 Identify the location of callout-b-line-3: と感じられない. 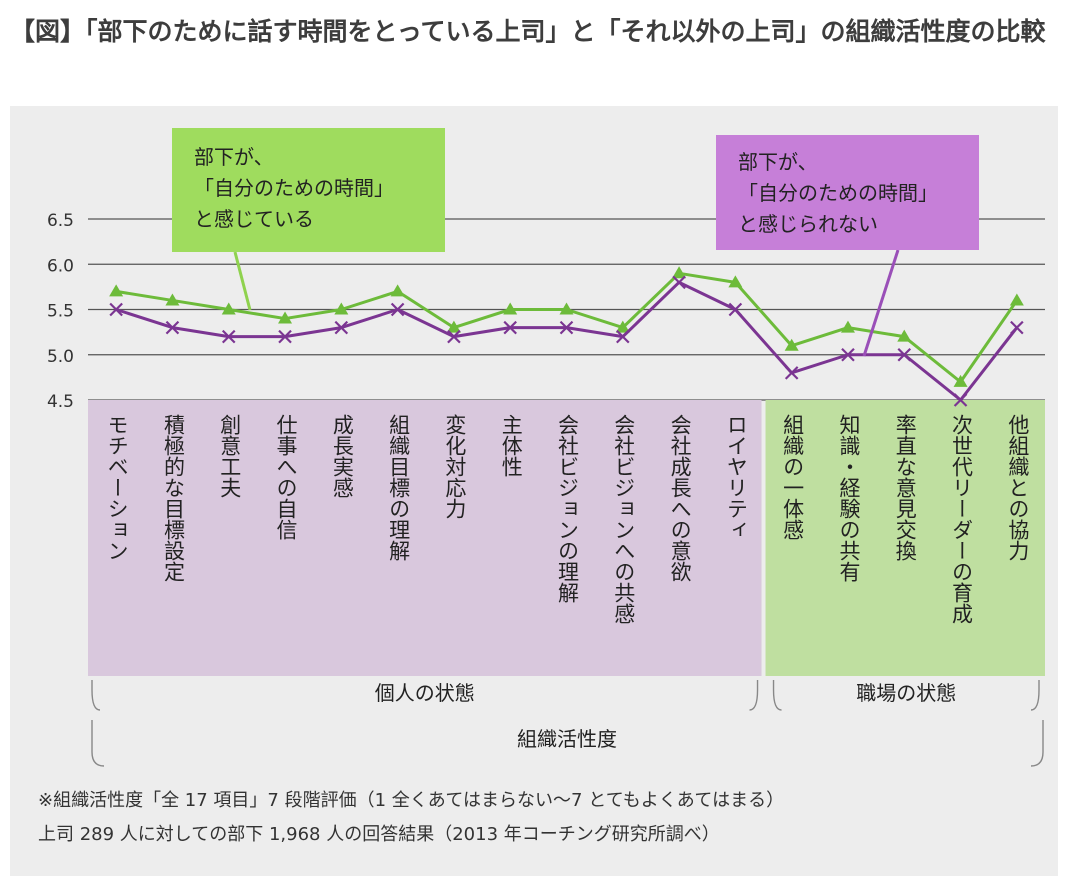
(808, 224).